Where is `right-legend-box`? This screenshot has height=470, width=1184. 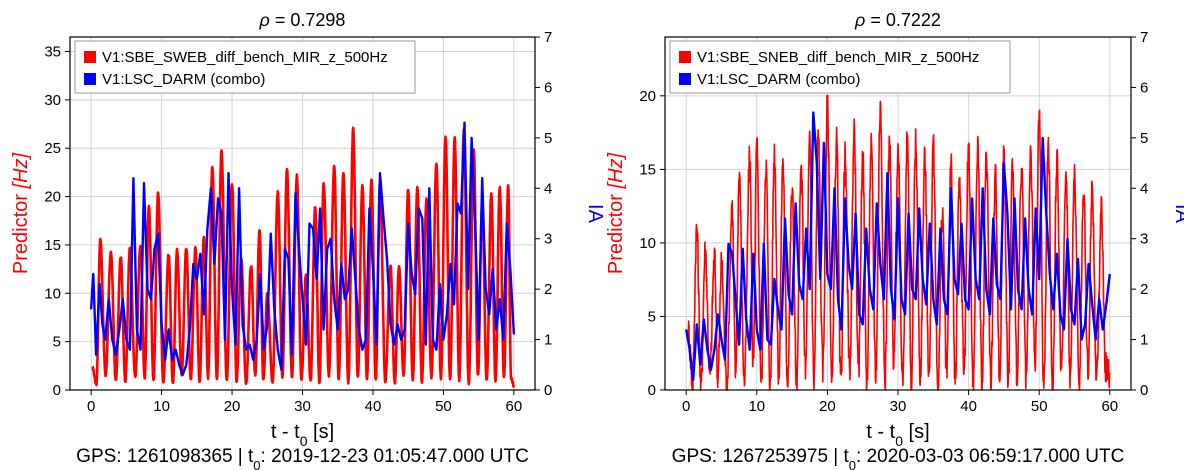 right-legend-box is located at coordinates (840, 67).